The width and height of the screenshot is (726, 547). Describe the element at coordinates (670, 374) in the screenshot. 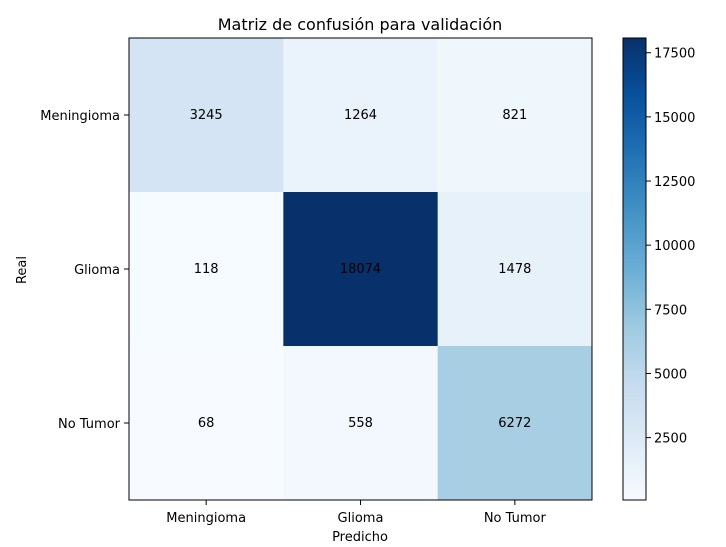

I see `colorbar-tick-label: 5000` at that location.